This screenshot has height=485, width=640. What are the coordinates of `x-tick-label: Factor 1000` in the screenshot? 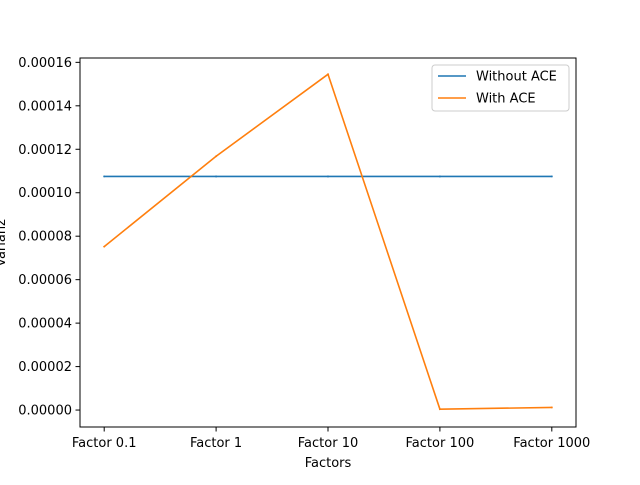 It's located at (551, 443).